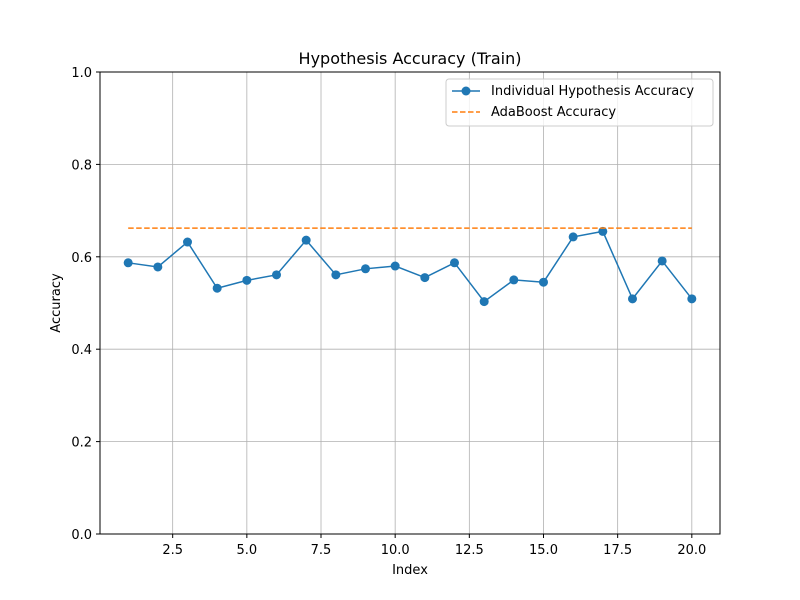 This screenshot has width=800, height=600. Describe the element at coordinates (56, 303) in the screenshot. I see `y-axis-label: Accuracy` at that location.